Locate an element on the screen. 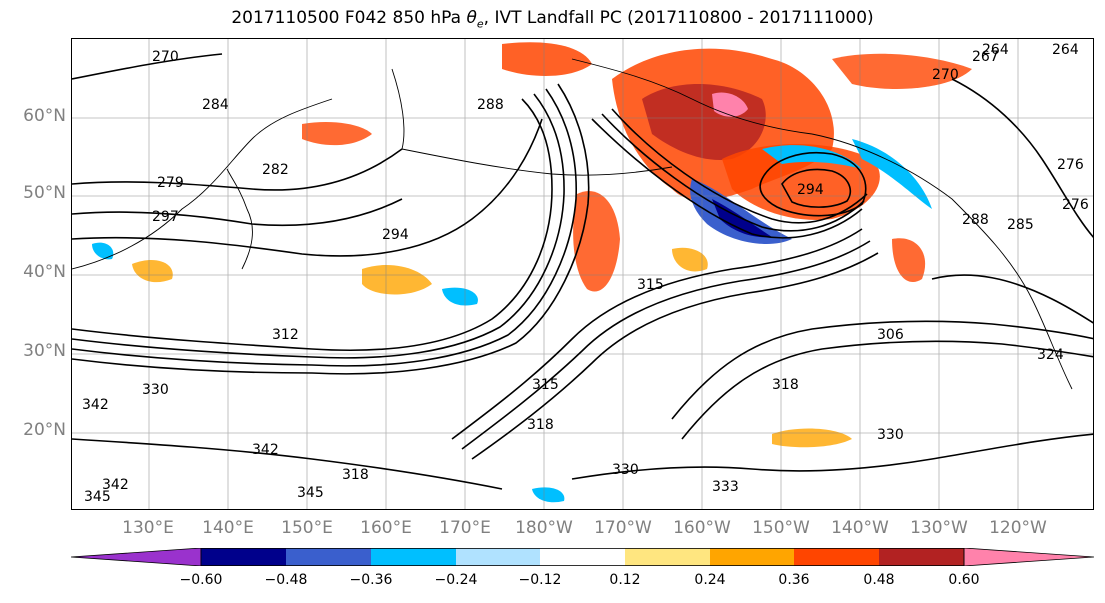 This screenshot has width=1105, height=603. lon-label-150e: 150°E is located at coordinates (307, 528).